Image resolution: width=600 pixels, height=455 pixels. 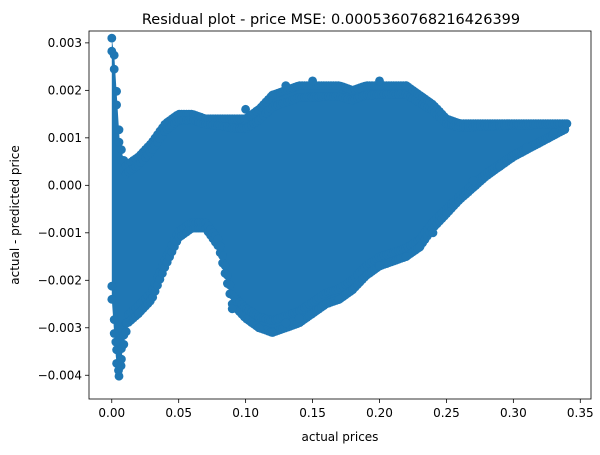 I want to click on y-tick-label: 0.002, so click(x=65, y=90).